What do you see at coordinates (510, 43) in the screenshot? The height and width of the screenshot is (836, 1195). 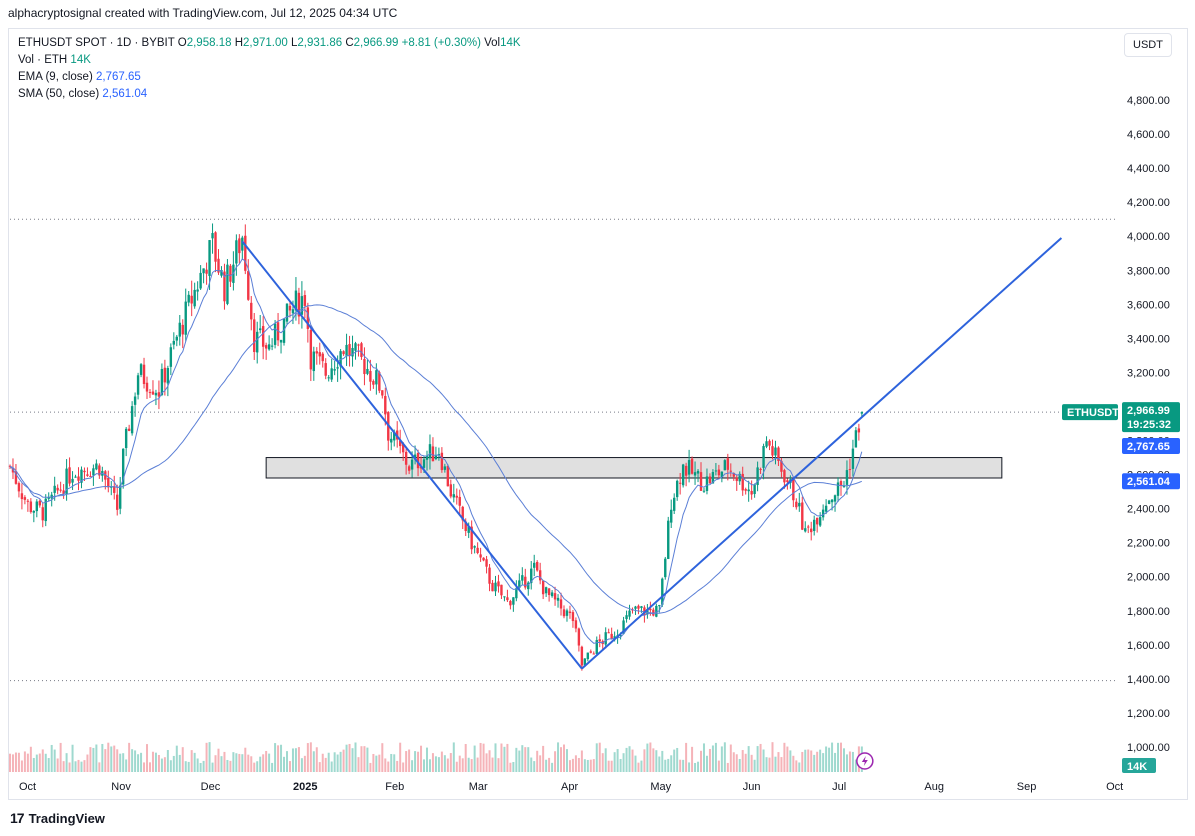 I see `vol-value: 14K` at bounding box center [510, 43].